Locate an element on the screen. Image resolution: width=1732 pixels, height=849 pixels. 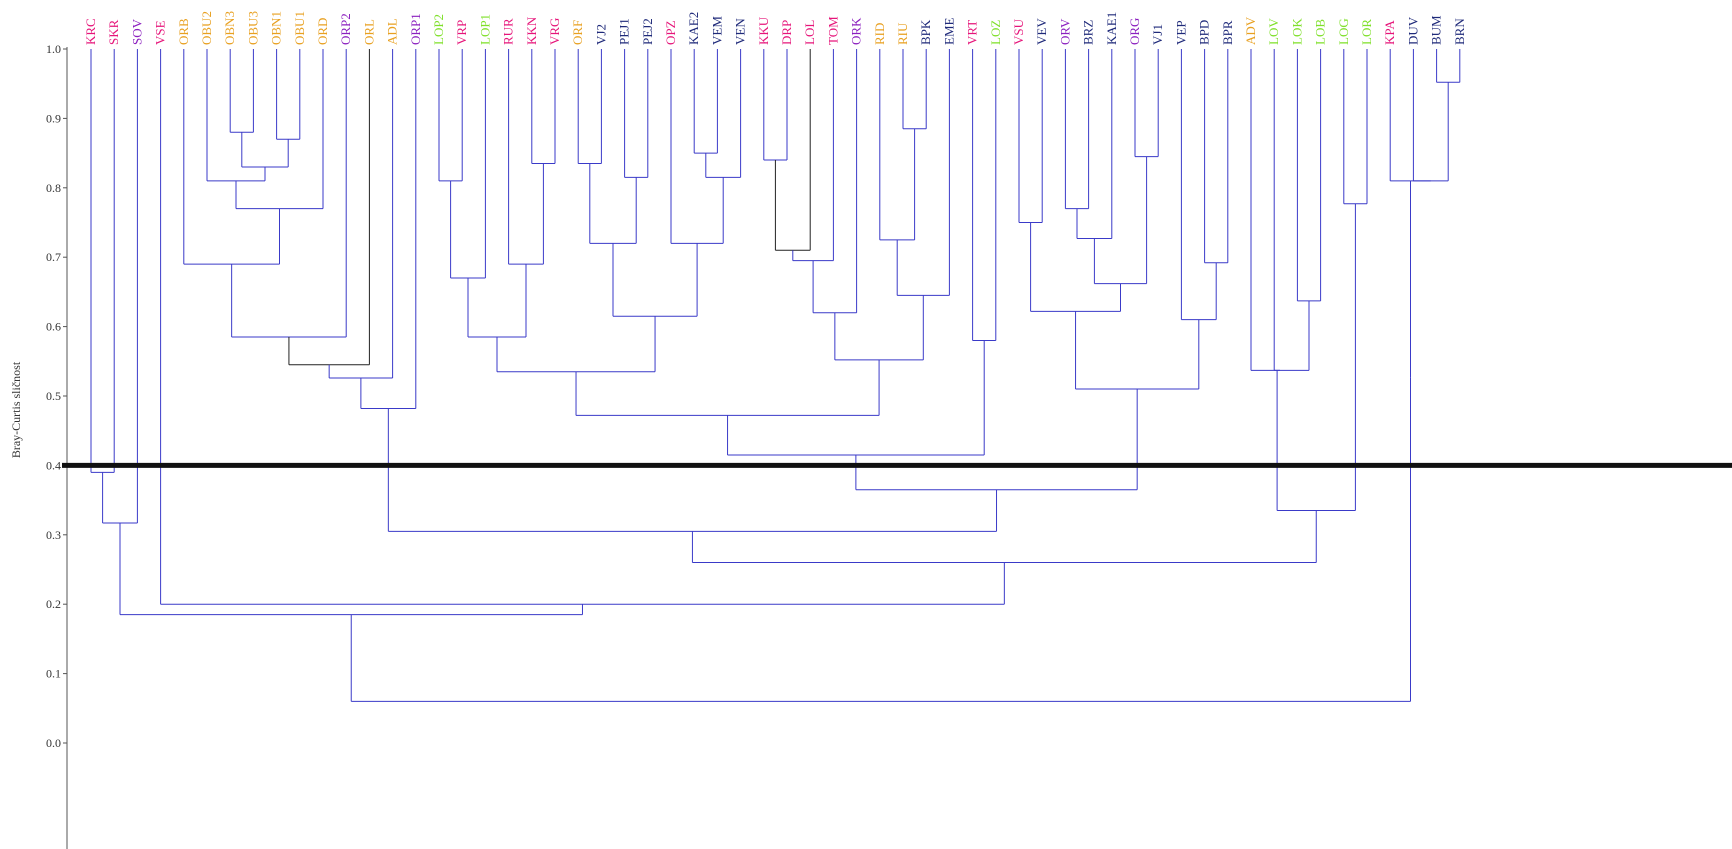
y-tick-label: 0.7 is located at coordinates (53, 257).